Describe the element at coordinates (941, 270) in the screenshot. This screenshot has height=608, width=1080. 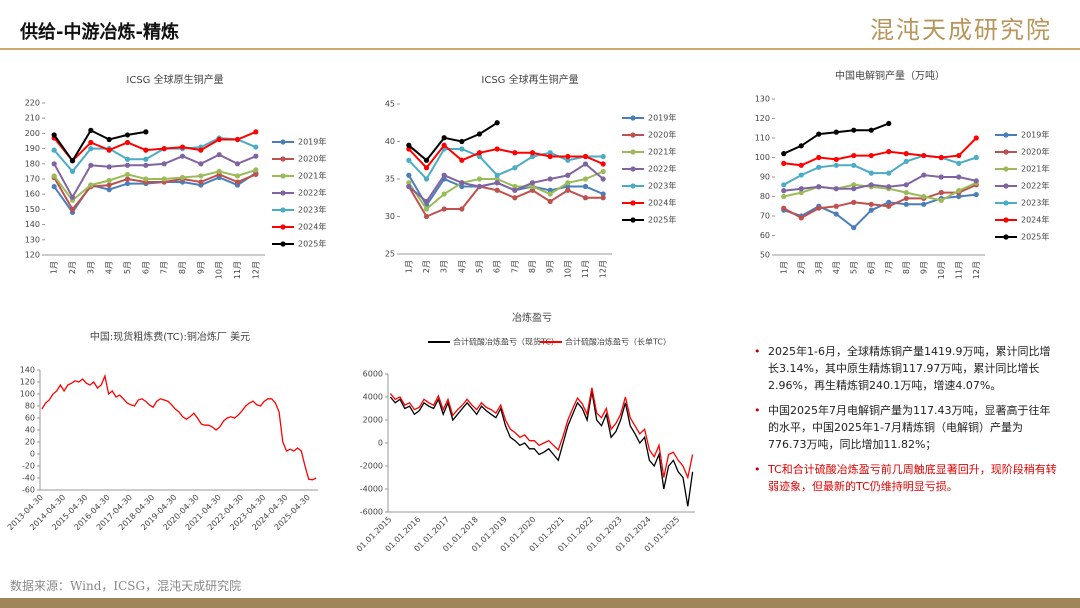
I see `x-tick-label: 10月` at that location.